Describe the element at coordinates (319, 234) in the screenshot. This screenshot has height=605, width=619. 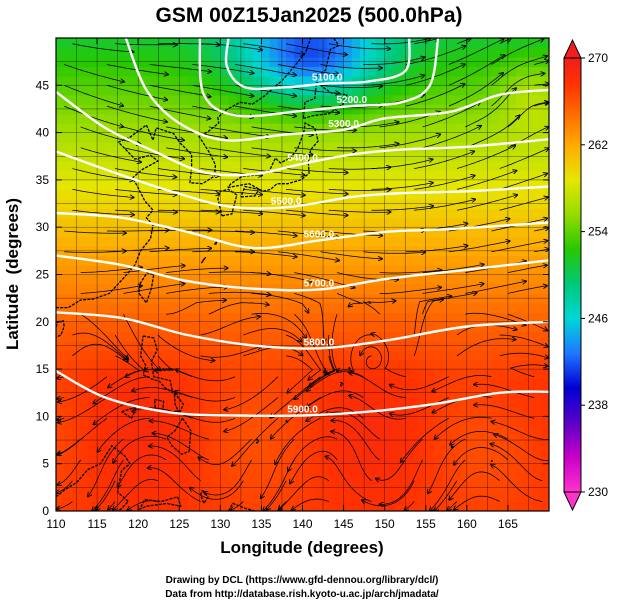
I see `contour-label: 5600.0` at that location.